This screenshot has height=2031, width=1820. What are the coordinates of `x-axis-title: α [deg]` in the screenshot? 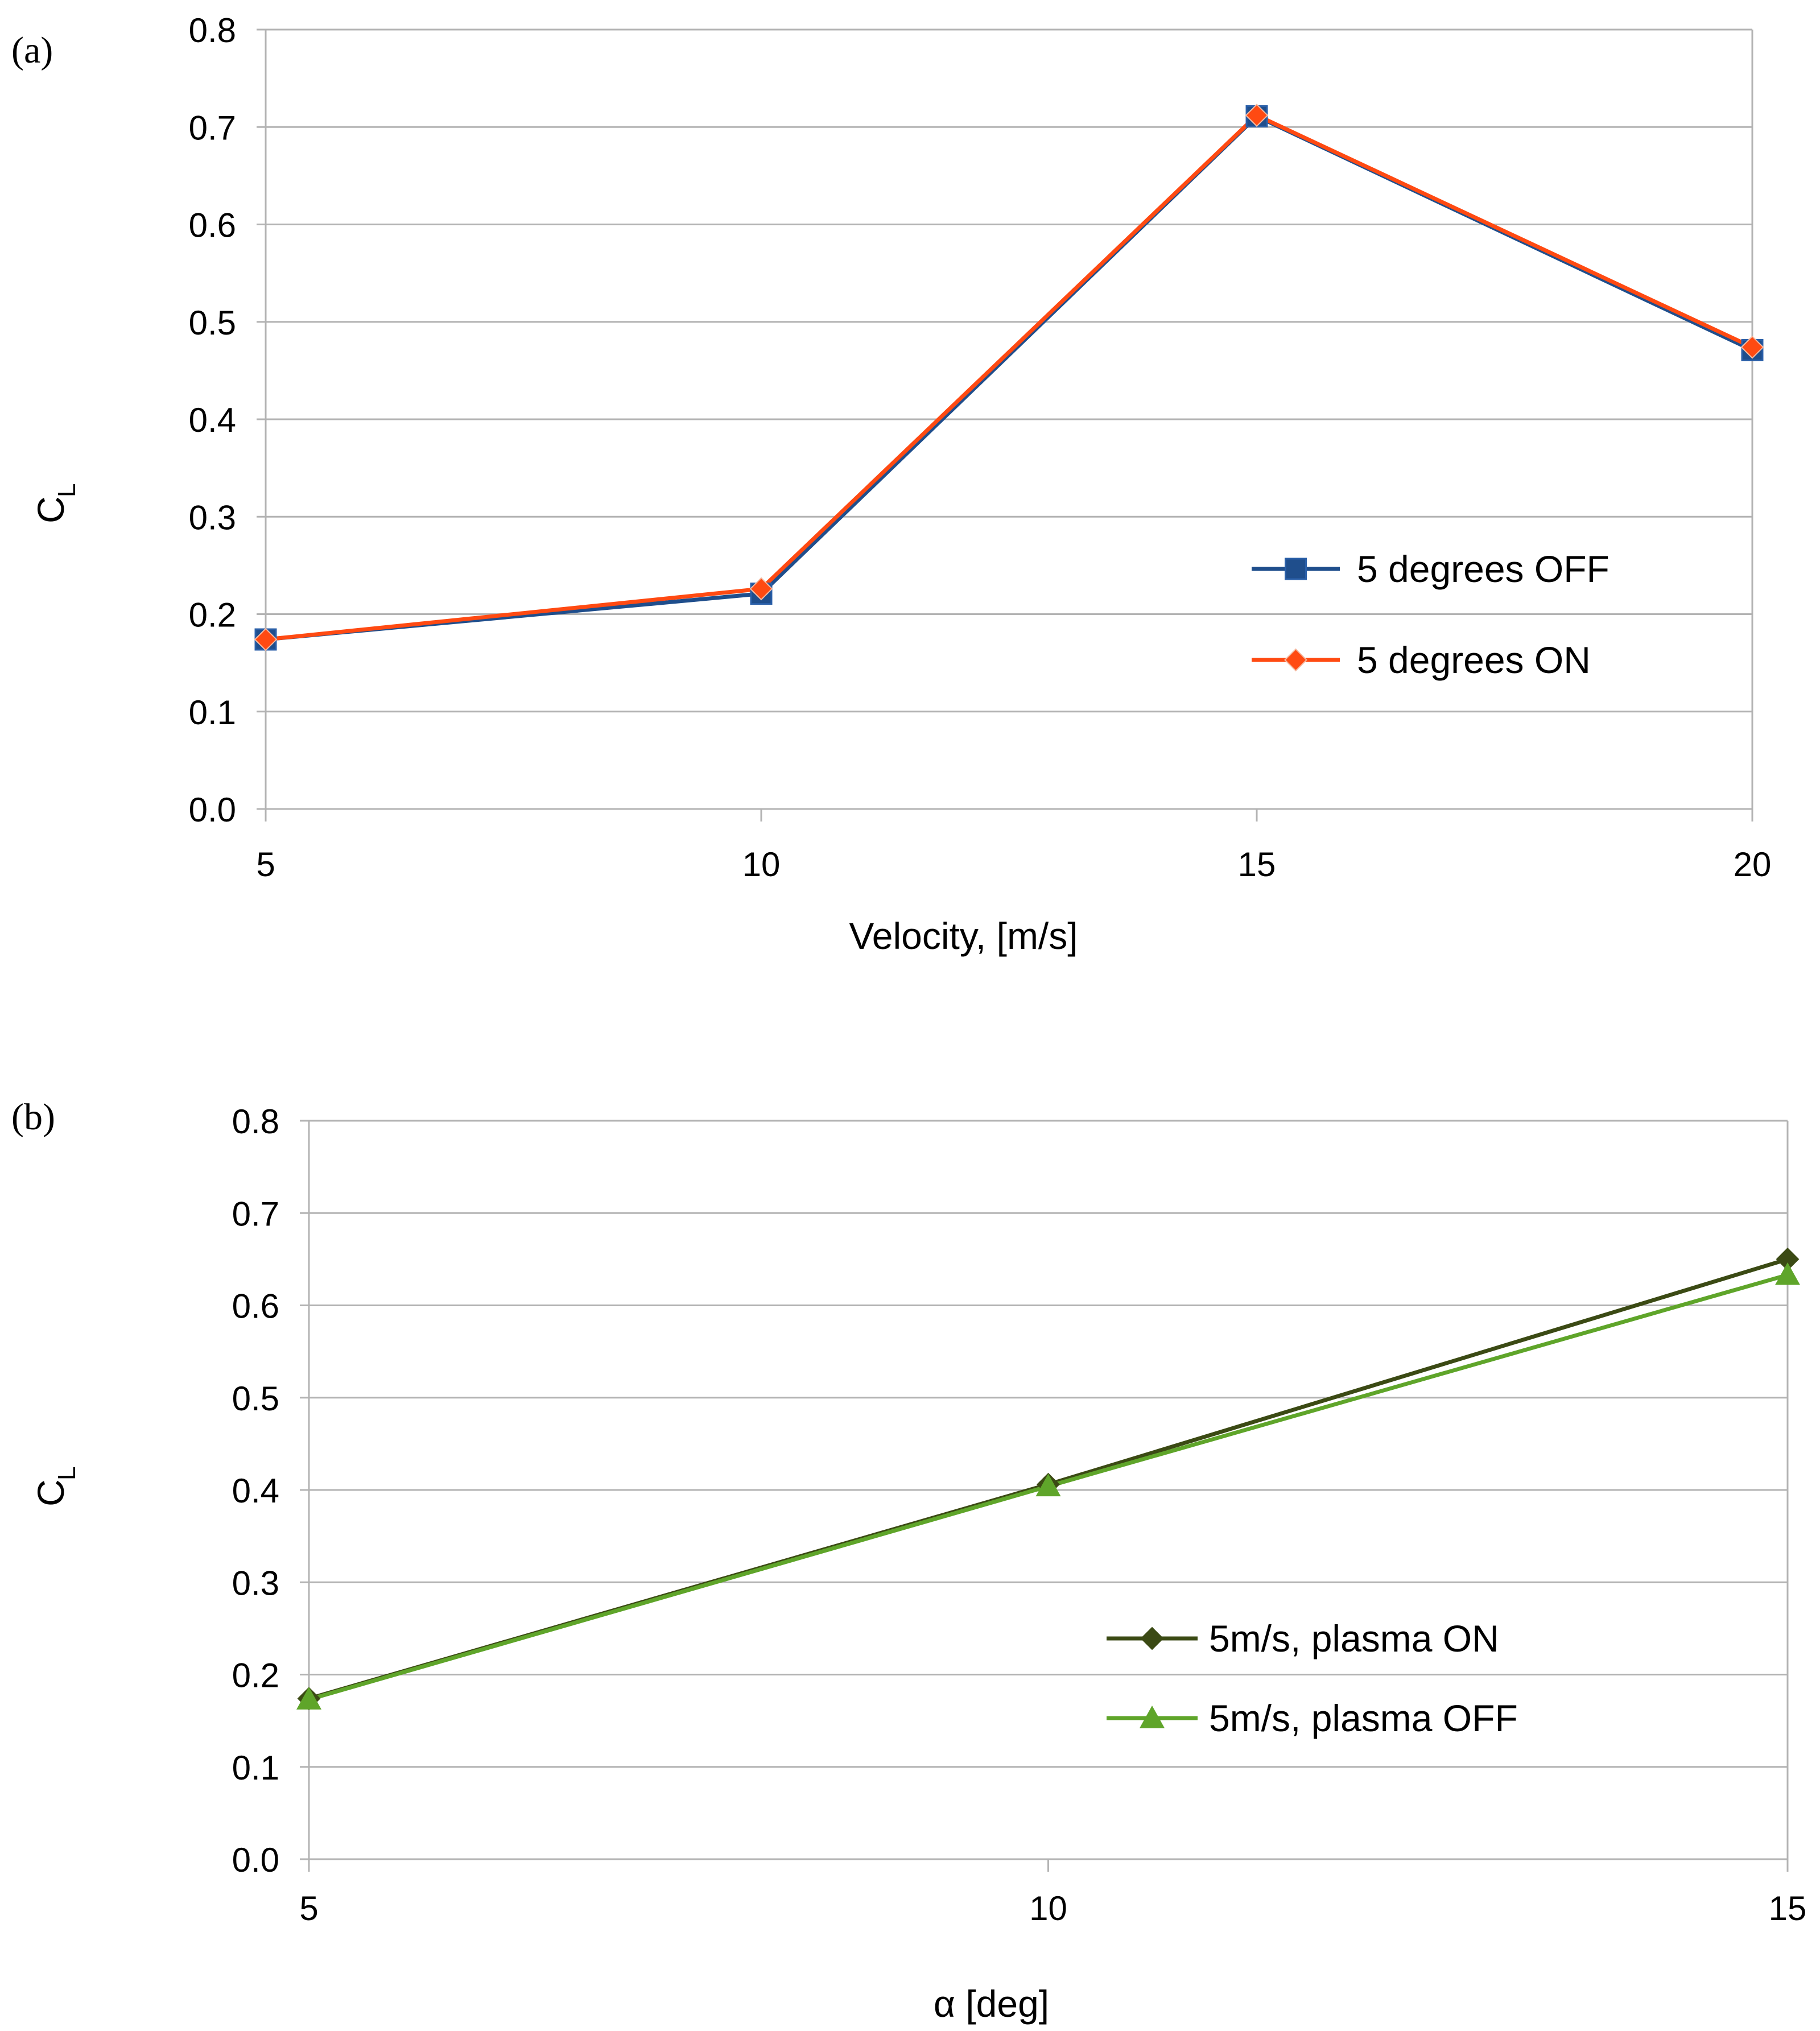 It's located at (991, 2004).